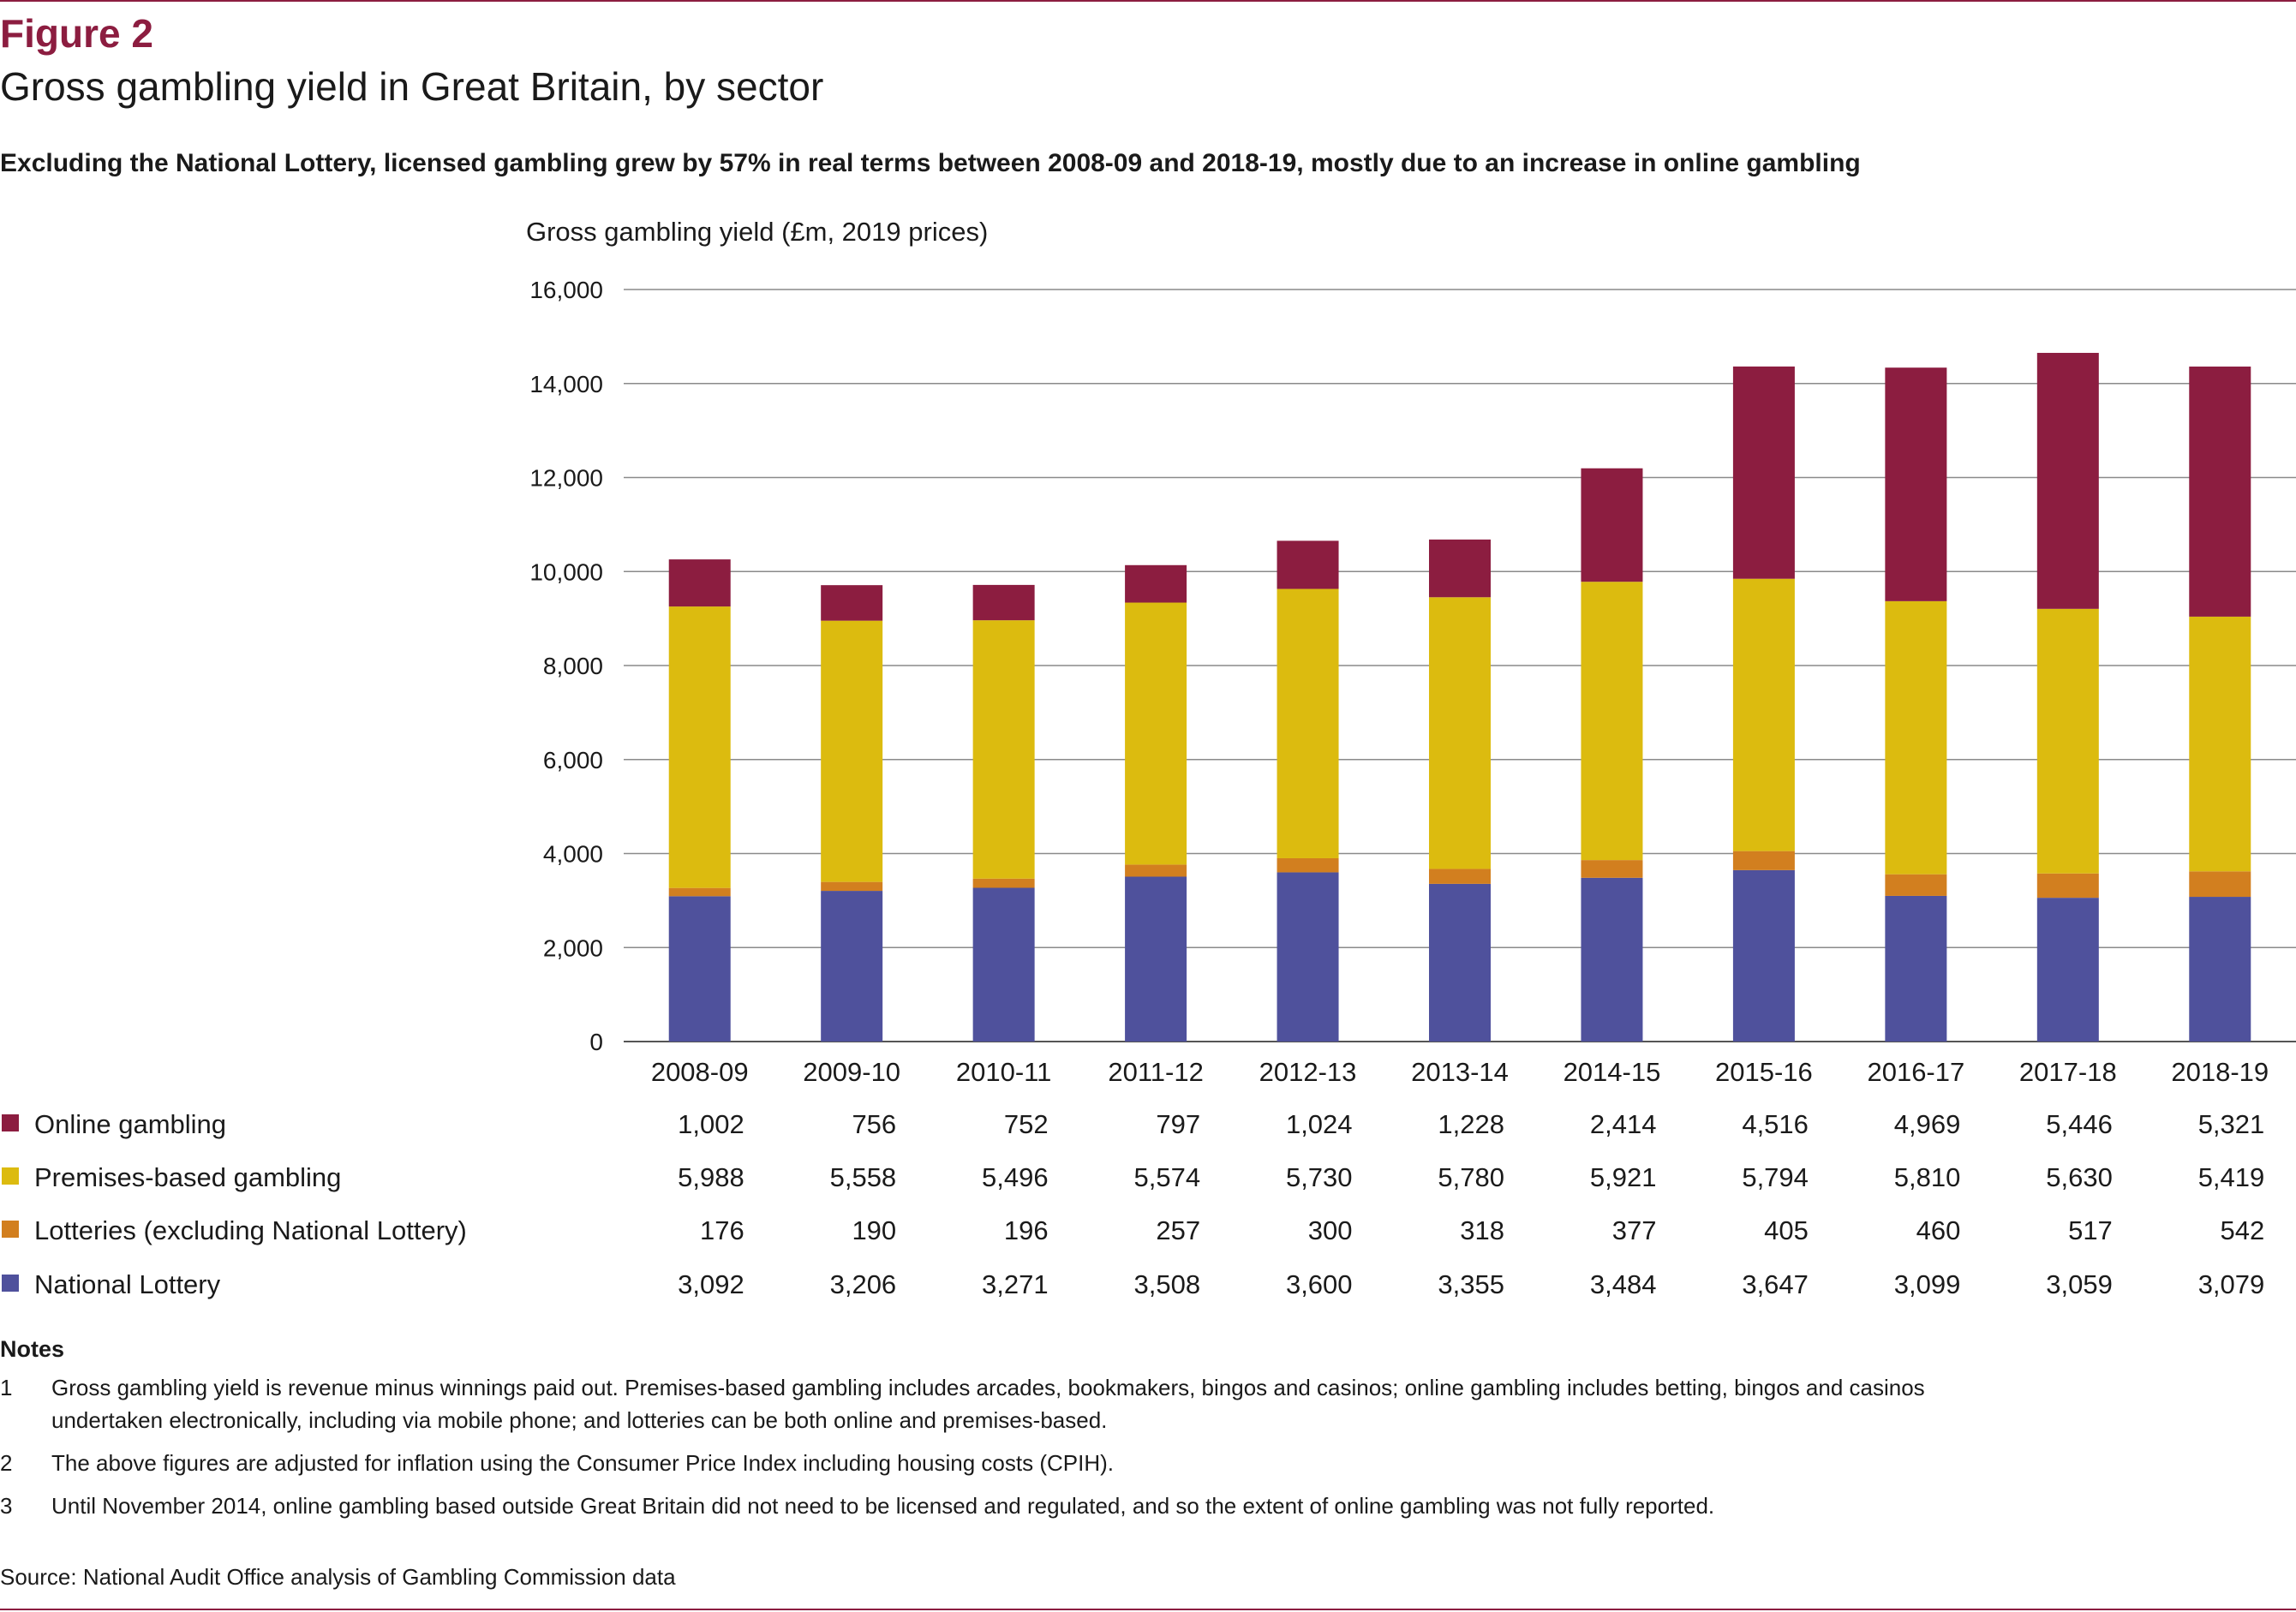 The height and width of the screenshot is (1612, 2296). What do you see at coordinates (1927, 1284) in the screenshot?
I see `data-table-value: 3,099` at bounding box center [1927, 1284].